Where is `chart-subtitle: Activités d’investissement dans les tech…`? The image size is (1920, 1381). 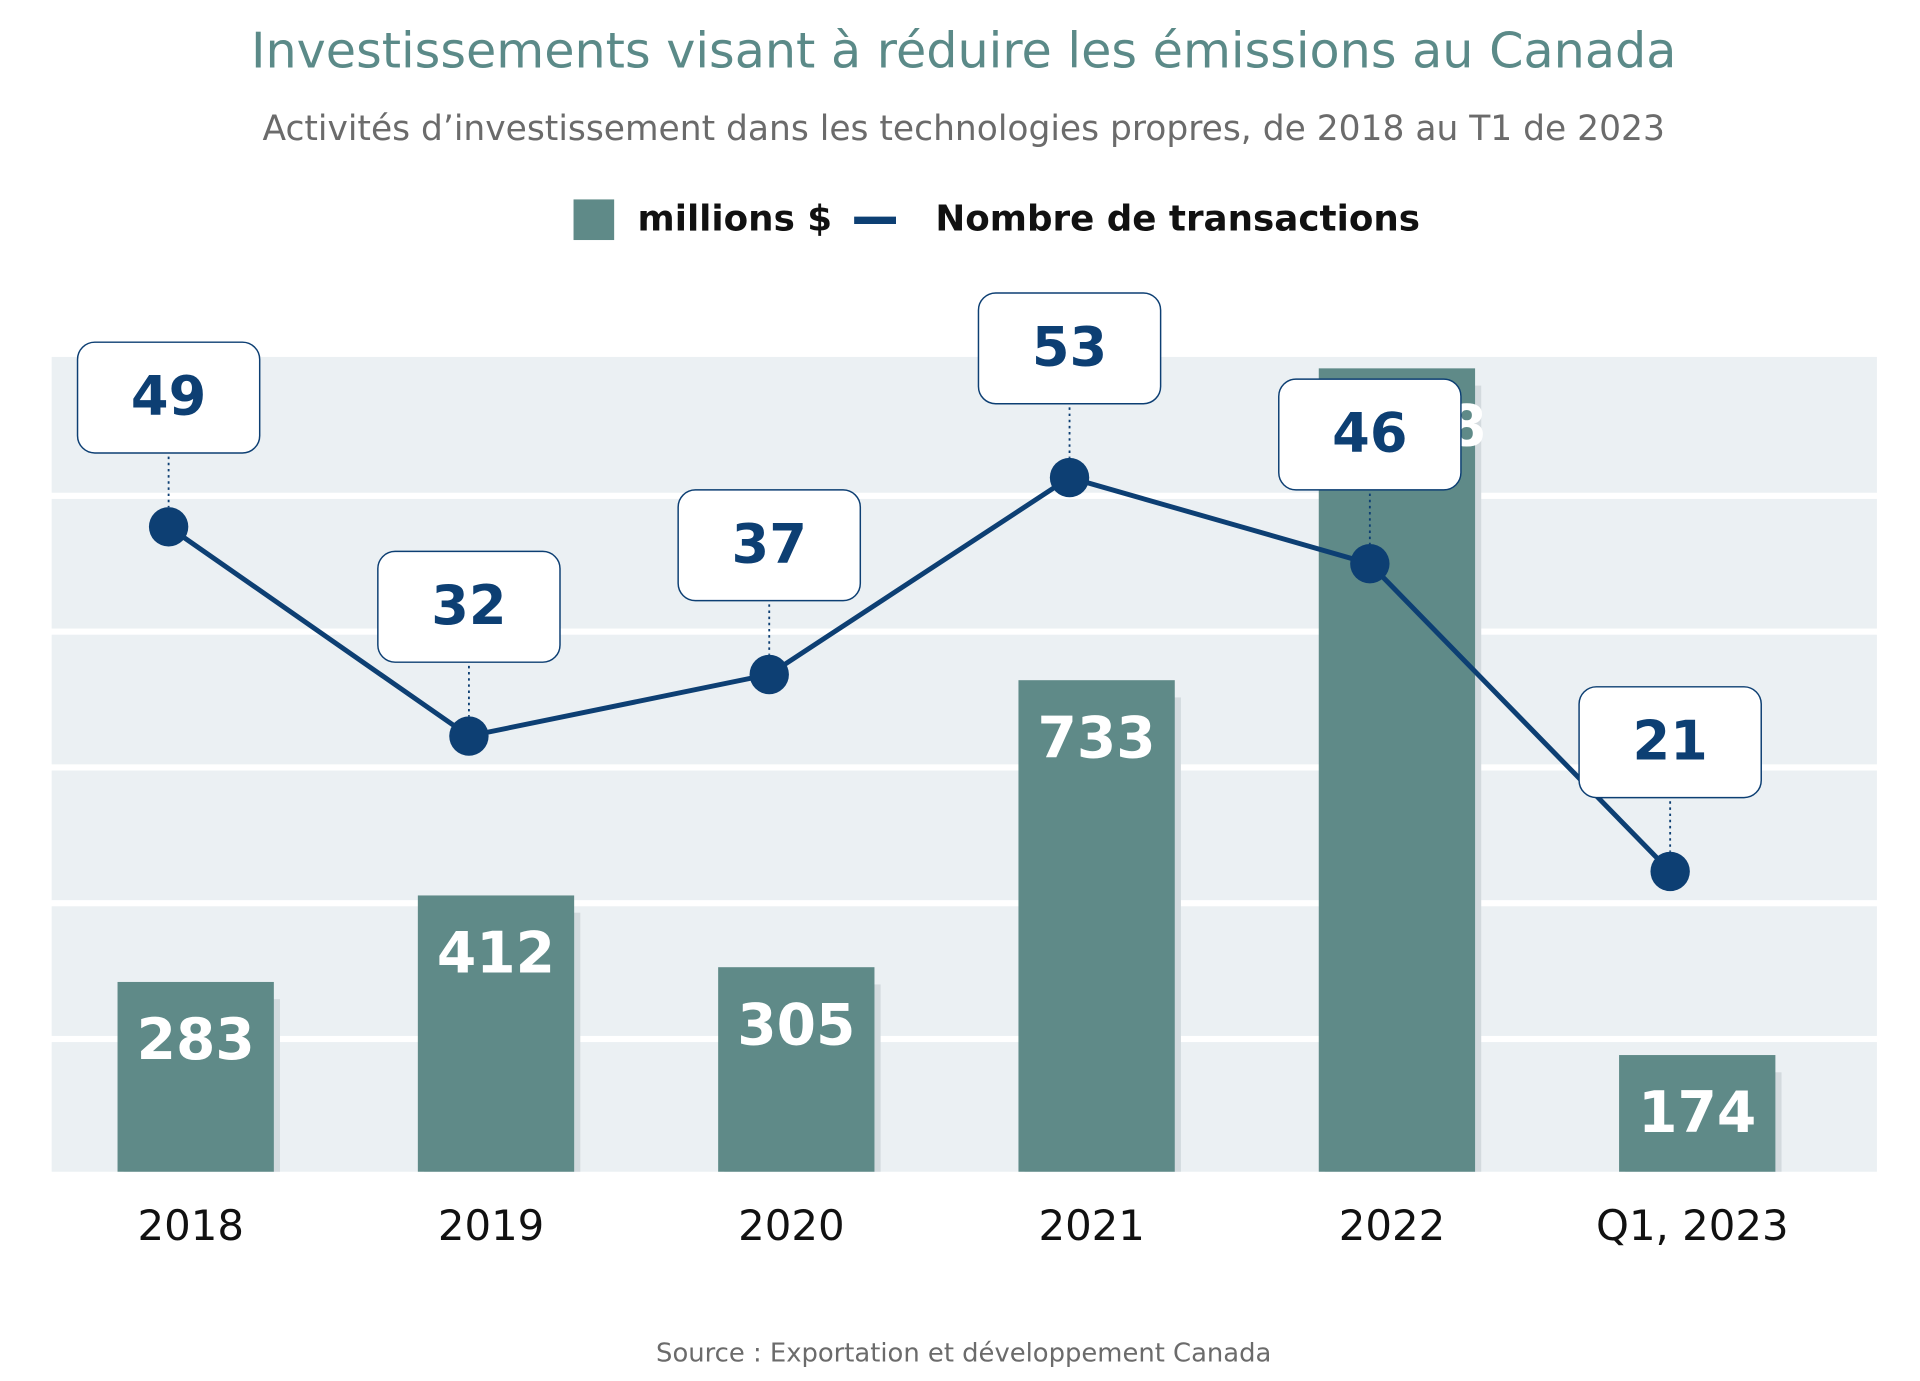 chart-subtitle: Activités d’investissement dans les tech… is located at coordinates (963, 129).